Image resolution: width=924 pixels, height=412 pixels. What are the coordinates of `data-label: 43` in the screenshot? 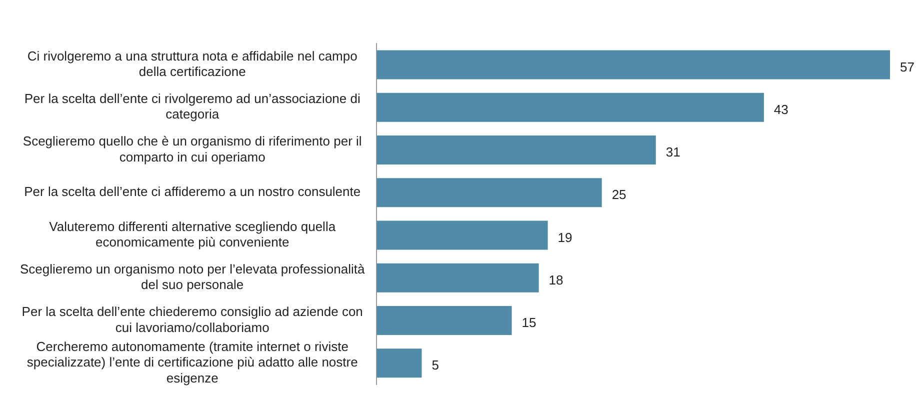 It's located at (781, 109).